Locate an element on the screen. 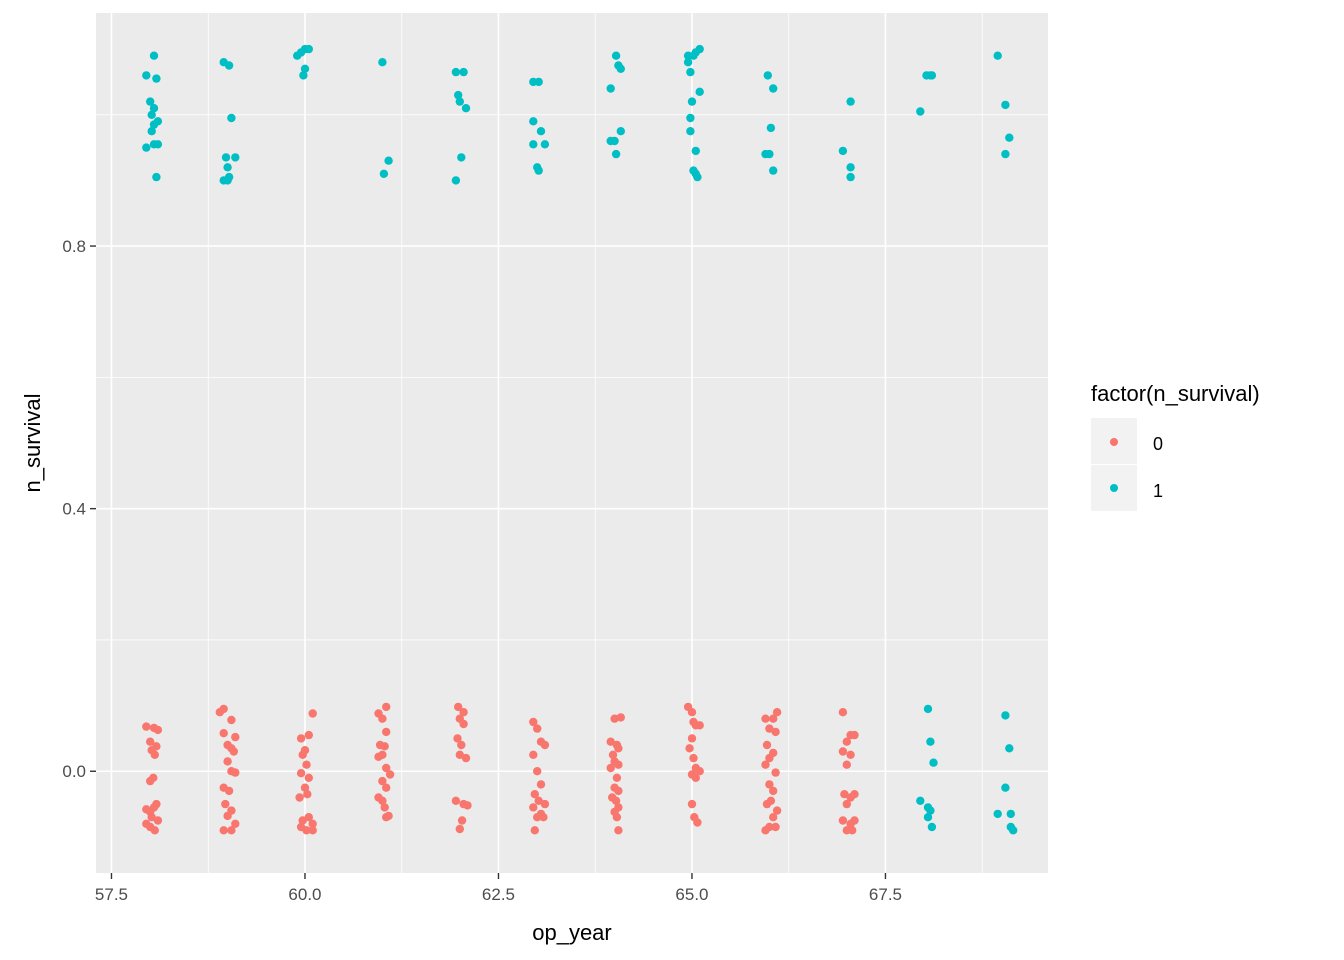 Image resolution: width=1344 pixels, height=960 pixels. y-tick-label: 0.4 is located at coordinates (74, 509).